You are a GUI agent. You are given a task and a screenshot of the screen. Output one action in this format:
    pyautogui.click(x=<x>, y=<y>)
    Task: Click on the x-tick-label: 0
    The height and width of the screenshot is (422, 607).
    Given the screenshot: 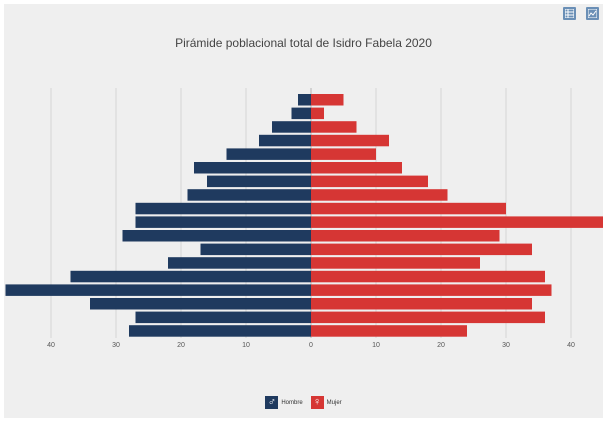 What is the action you would take?
    pyautogui.click(x=311, y=345)
    